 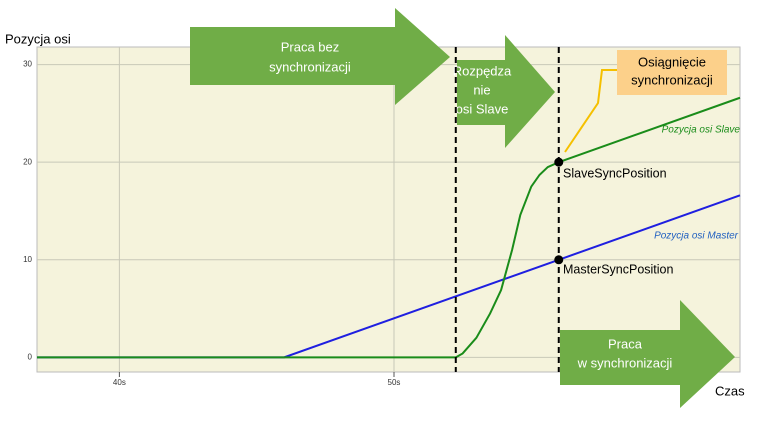 I want to click on arrow-text: Praca, so click(x=625, y=343).